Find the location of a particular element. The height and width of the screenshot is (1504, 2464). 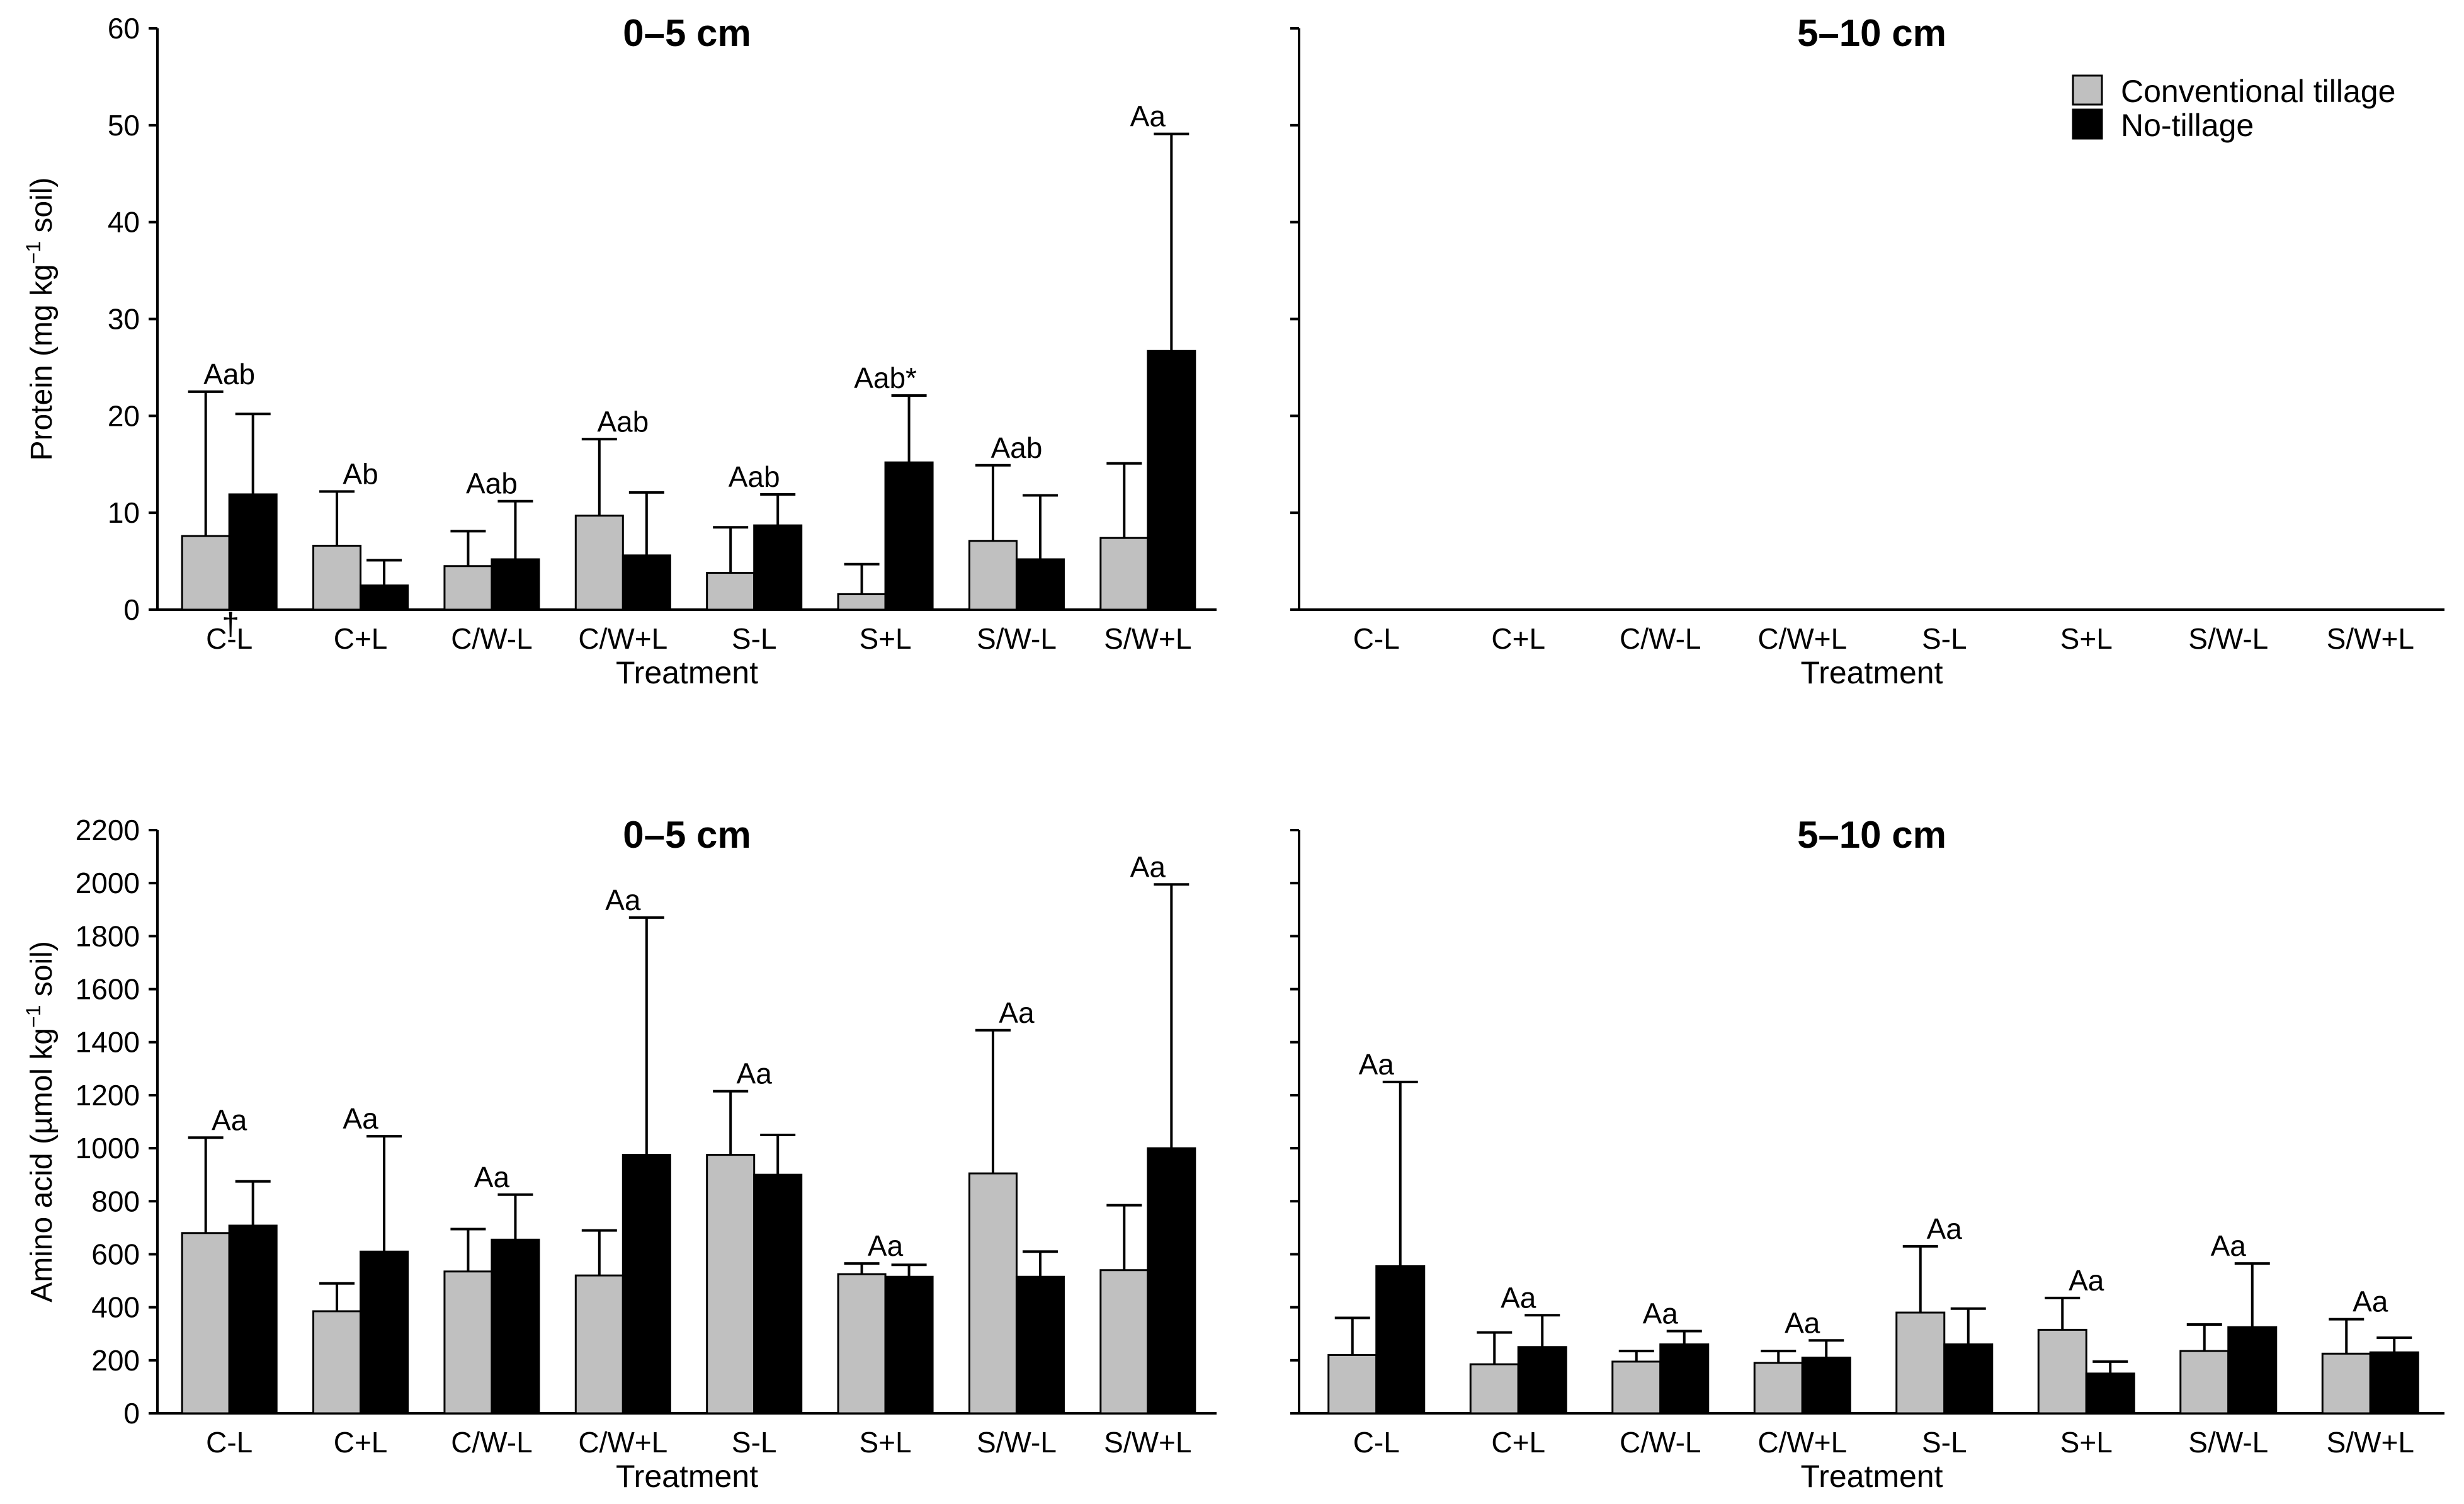

amino-5-10-annotation-0: Aa is located at coordinates (1377, 1064).